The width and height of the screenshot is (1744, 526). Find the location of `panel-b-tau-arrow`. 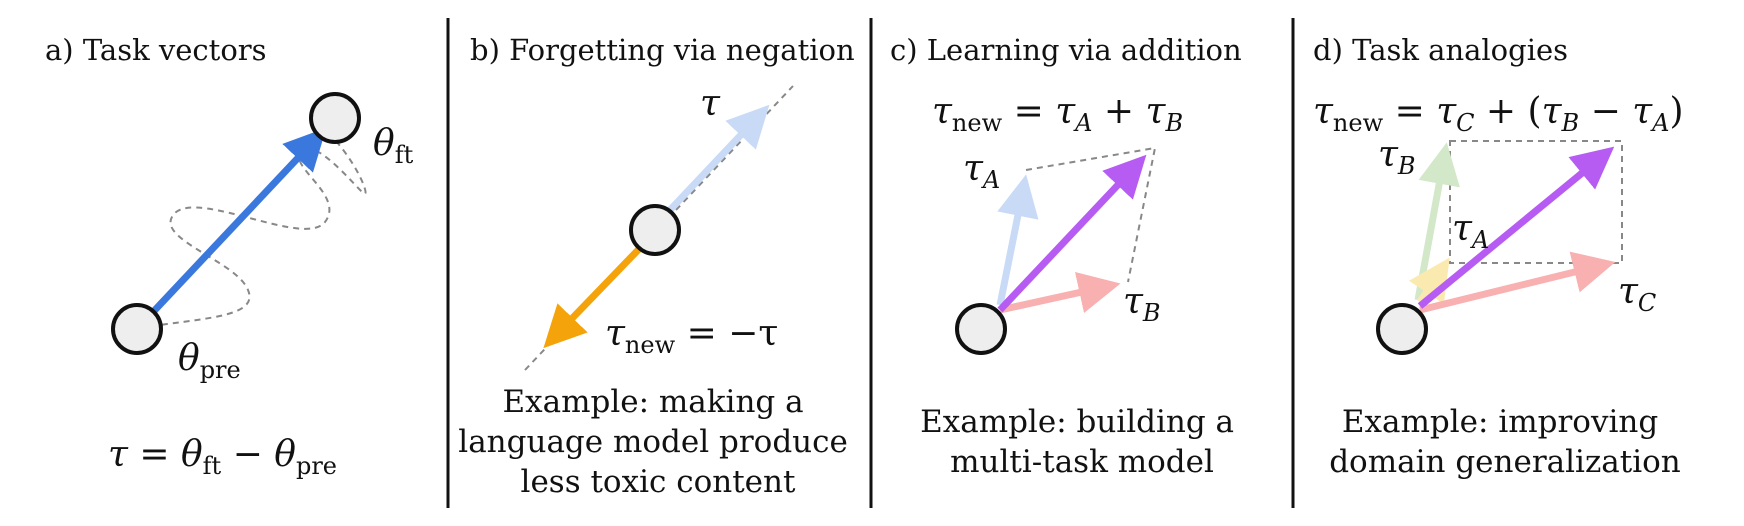

panel-b-tau-arrow is located at coordinates (718, 158).